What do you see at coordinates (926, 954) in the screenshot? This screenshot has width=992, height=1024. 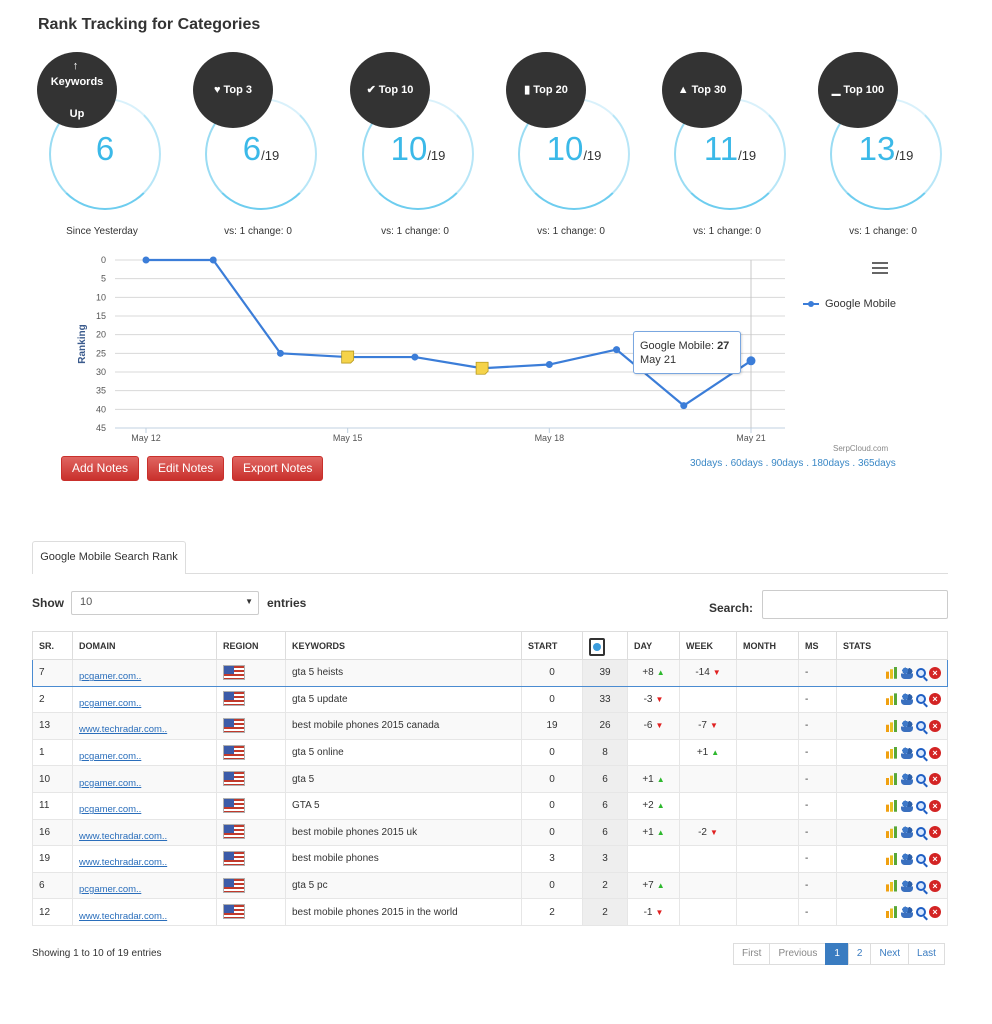 I see `pager-last: Last` at bounding box center [926, 954].